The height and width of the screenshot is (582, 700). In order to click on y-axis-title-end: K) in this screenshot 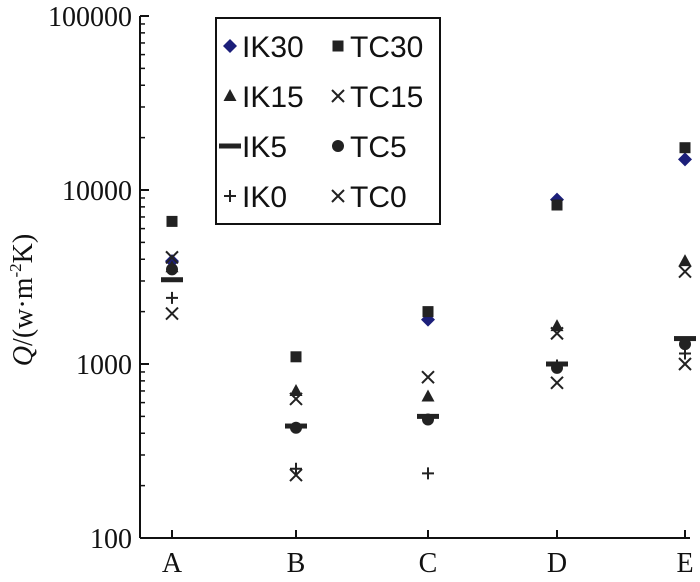, I will do `click(23, 249)`.